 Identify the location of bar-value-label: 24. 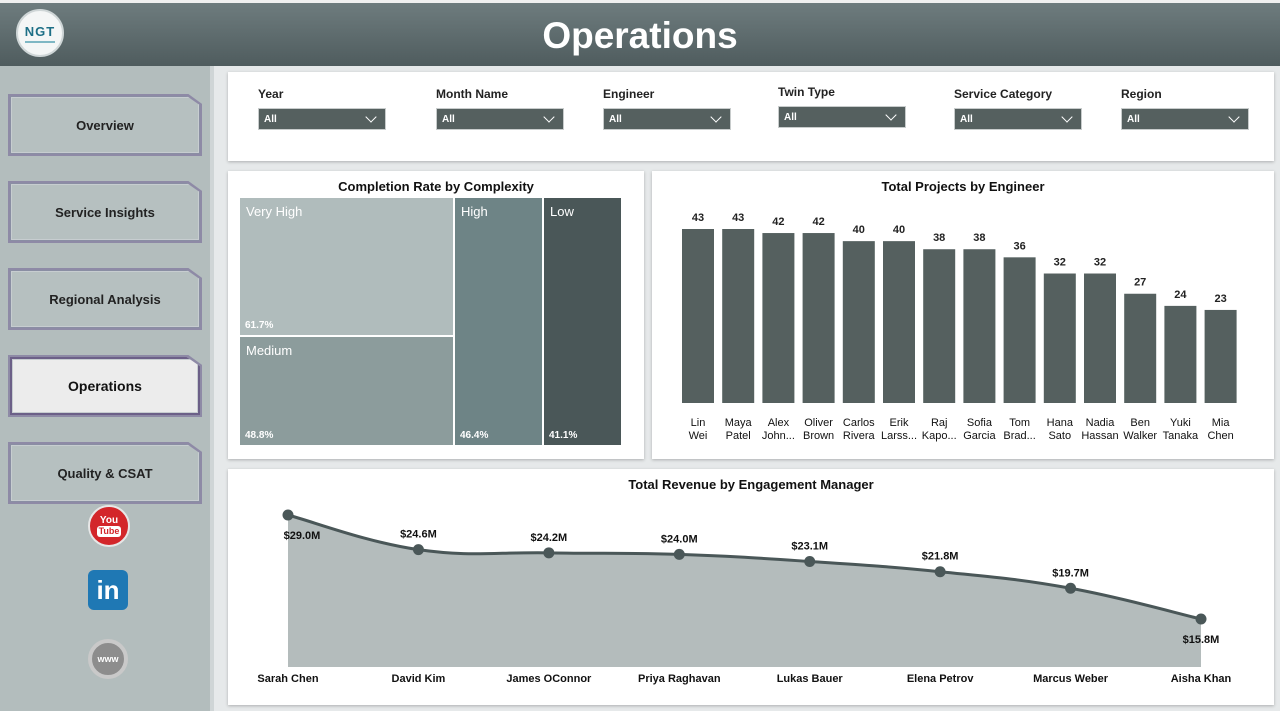
(1180, 295).